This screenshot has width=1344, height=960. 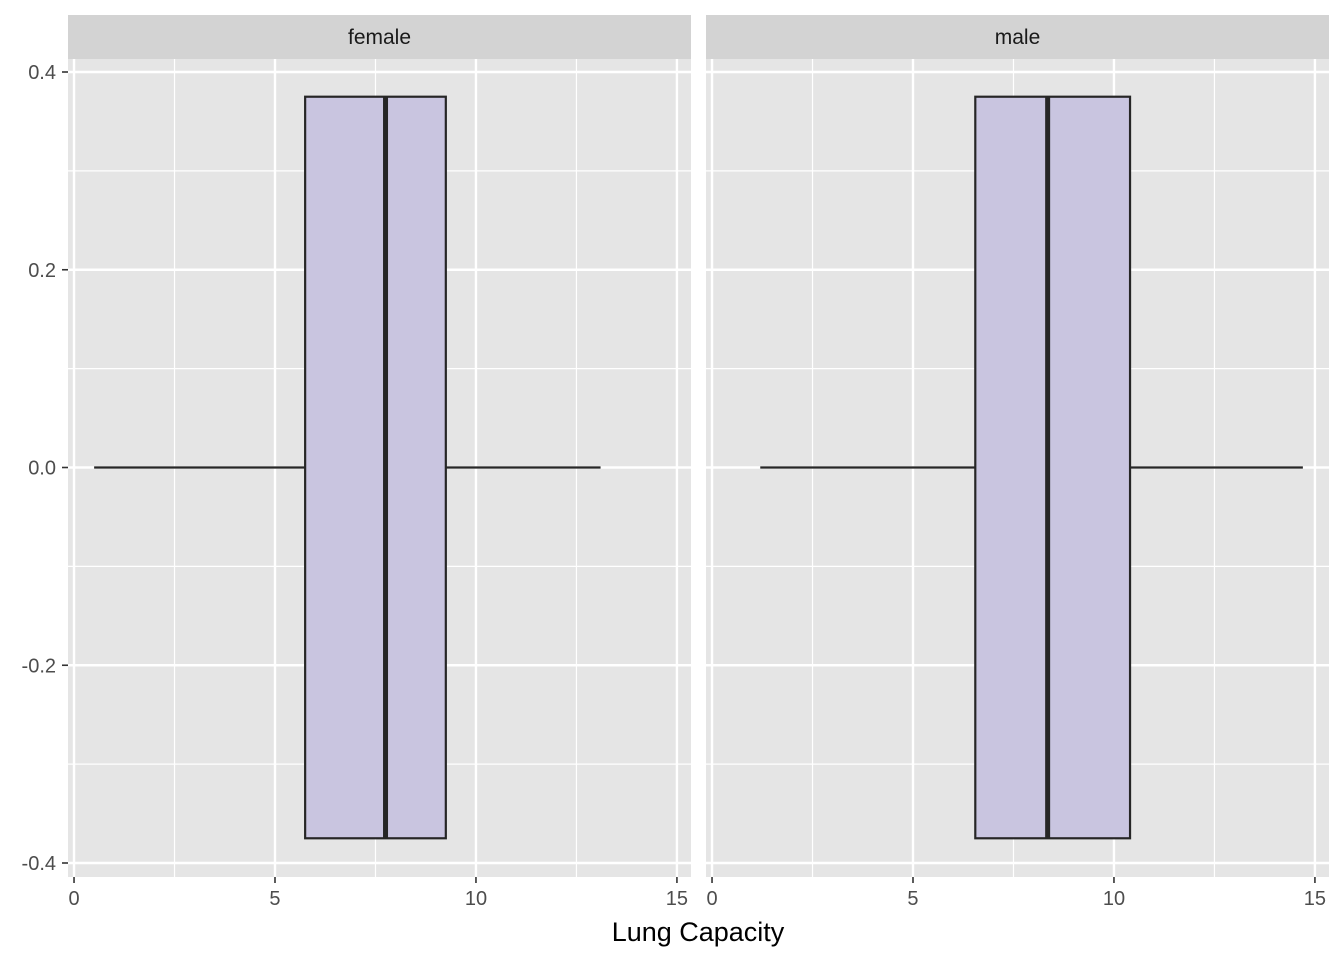 I want to click on box-female, so click(x=375, y=467).